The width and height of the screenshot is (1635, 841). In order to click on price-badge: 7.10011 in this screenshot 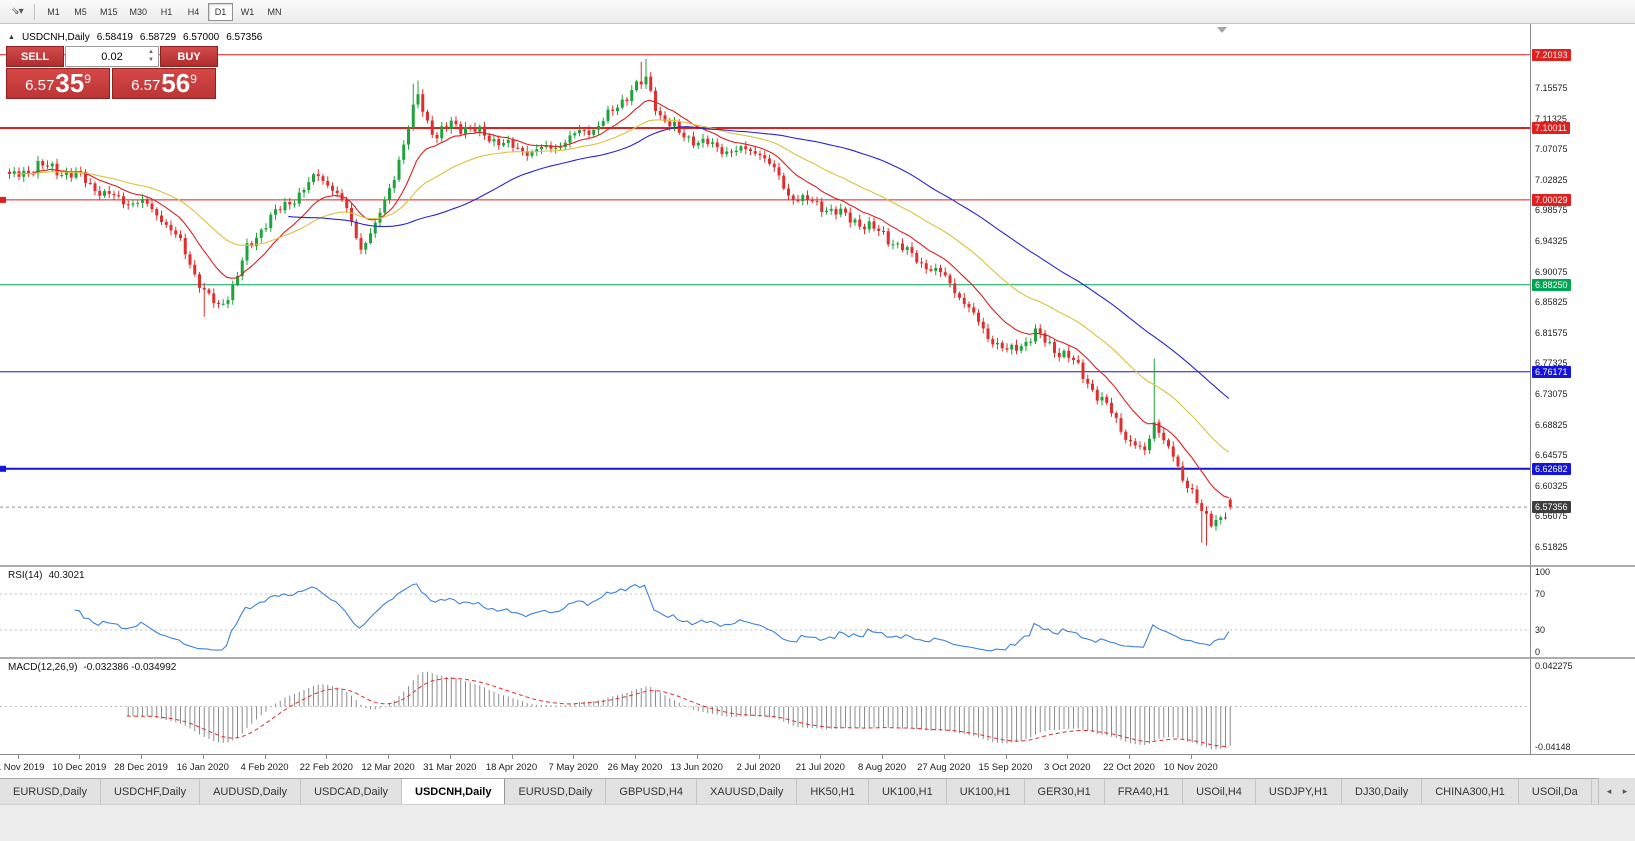, I will do `click(1551, 128)`.